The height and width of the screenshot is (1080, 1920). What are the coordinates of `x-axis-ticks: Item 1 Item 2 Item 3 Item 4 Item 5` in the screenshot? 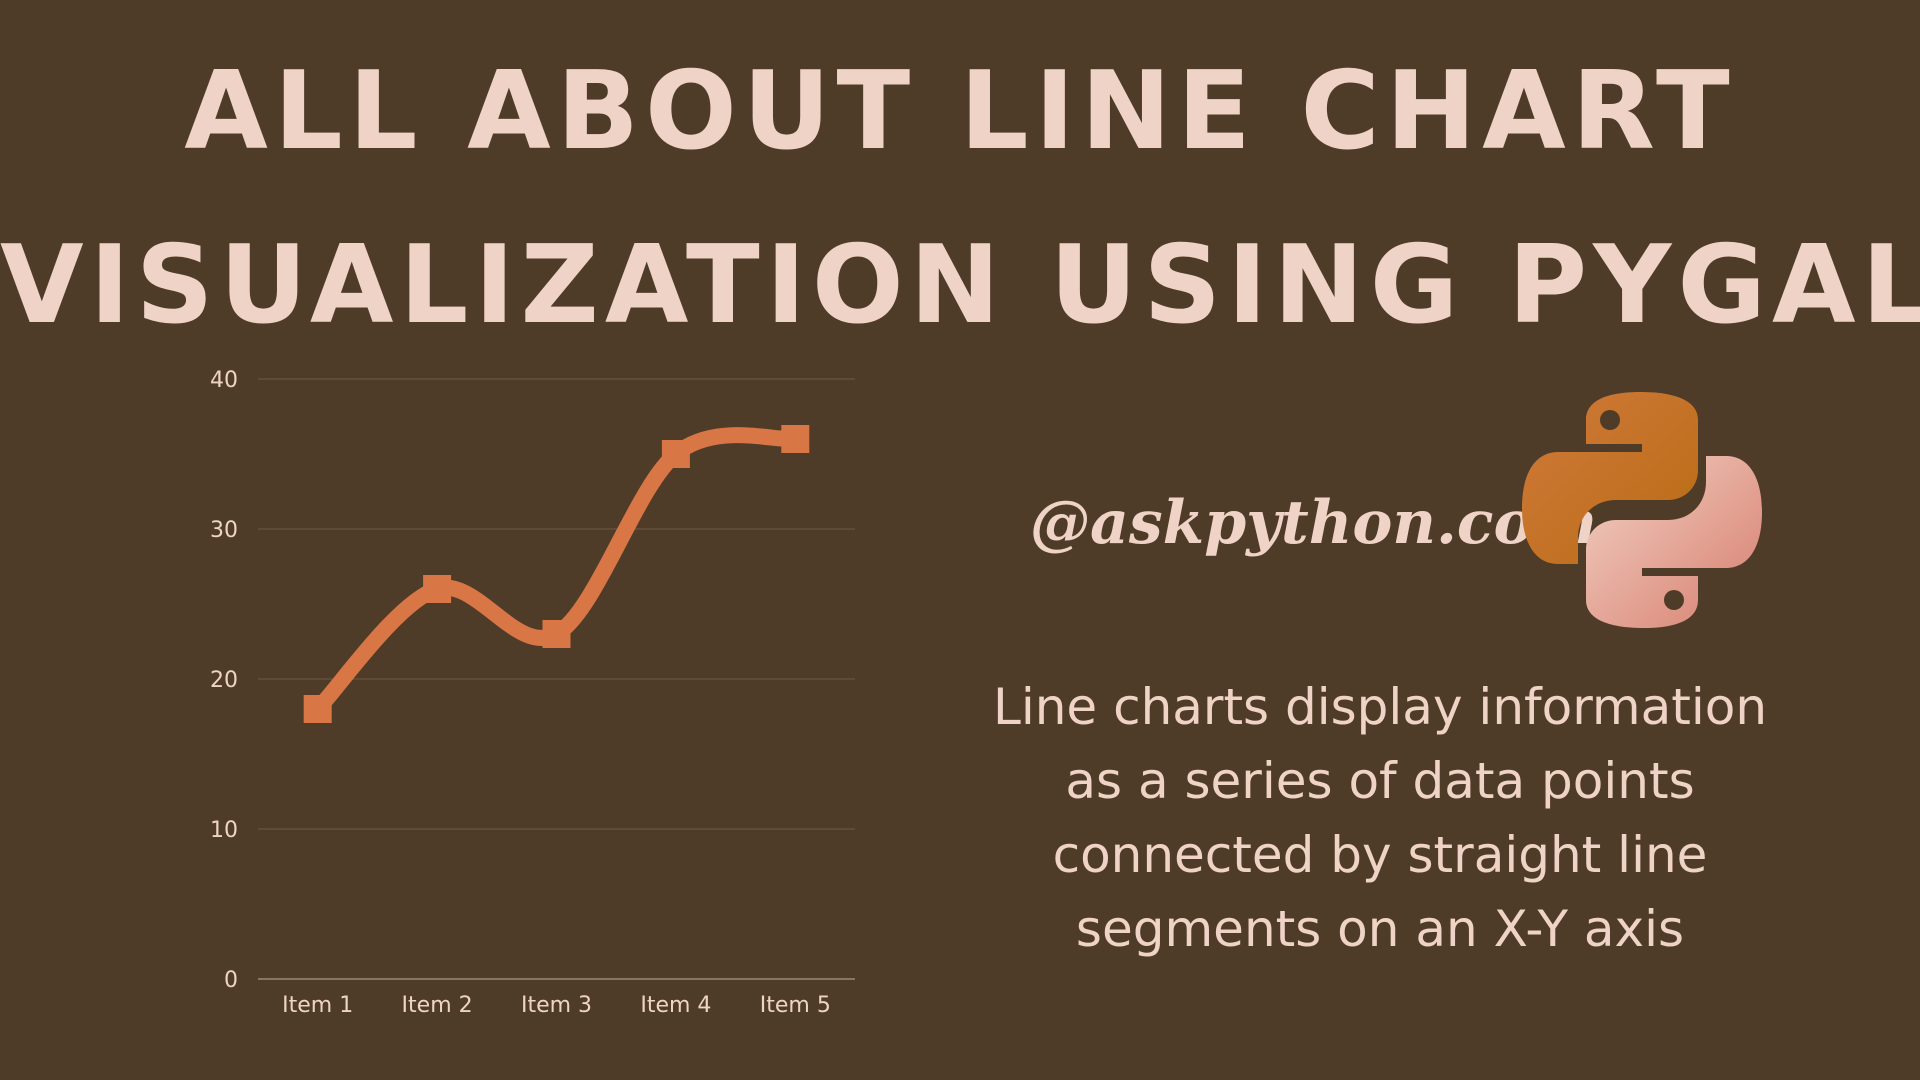 It's located at (556, 1005).